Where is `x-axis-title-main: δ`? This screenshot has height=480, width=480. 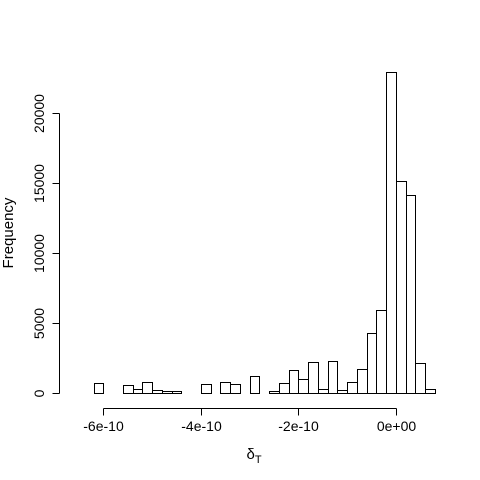 x-axis-title-main: δ is located at coordinates (250, 454).